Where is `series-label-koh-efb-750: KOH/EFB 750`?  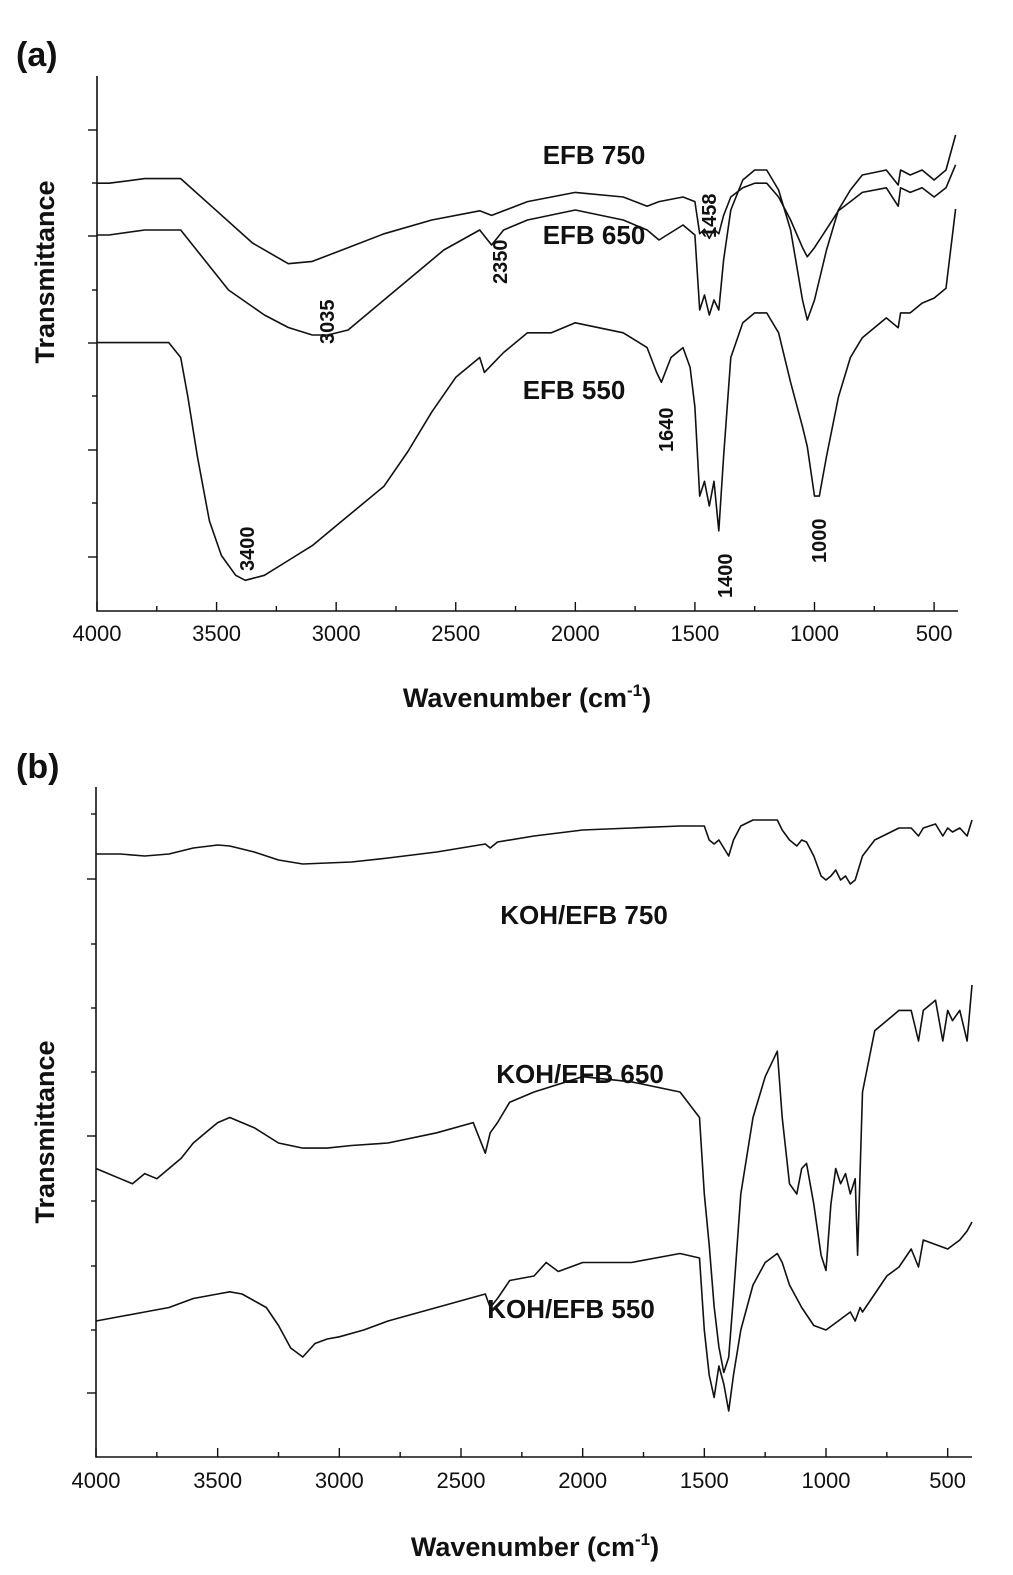 series-label-koh-efb-750: KOH/EFB 750 is located at coordinates (584, 915).